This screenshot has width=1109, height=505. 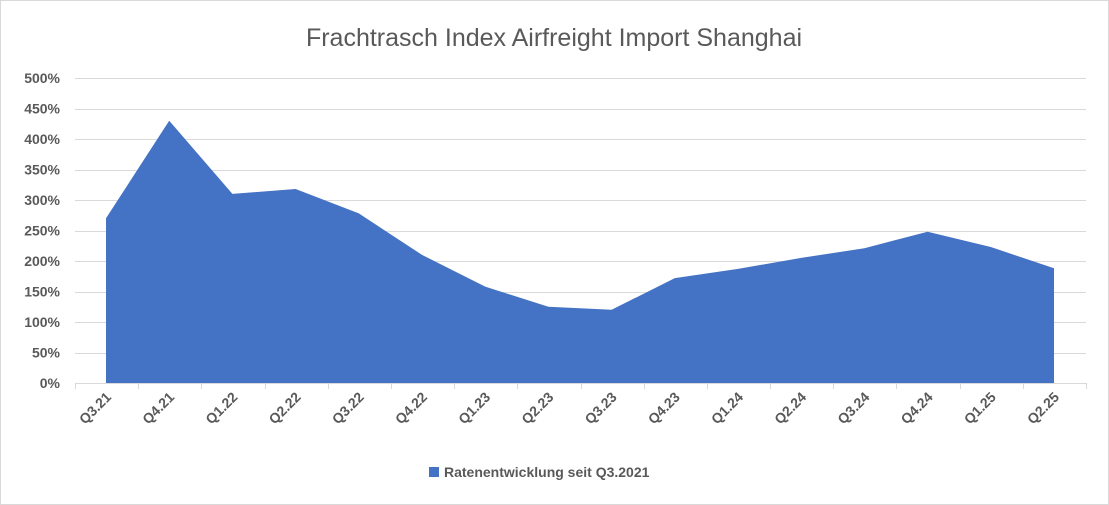 I want to click on legend-swatch, so click(x=434, y=472).